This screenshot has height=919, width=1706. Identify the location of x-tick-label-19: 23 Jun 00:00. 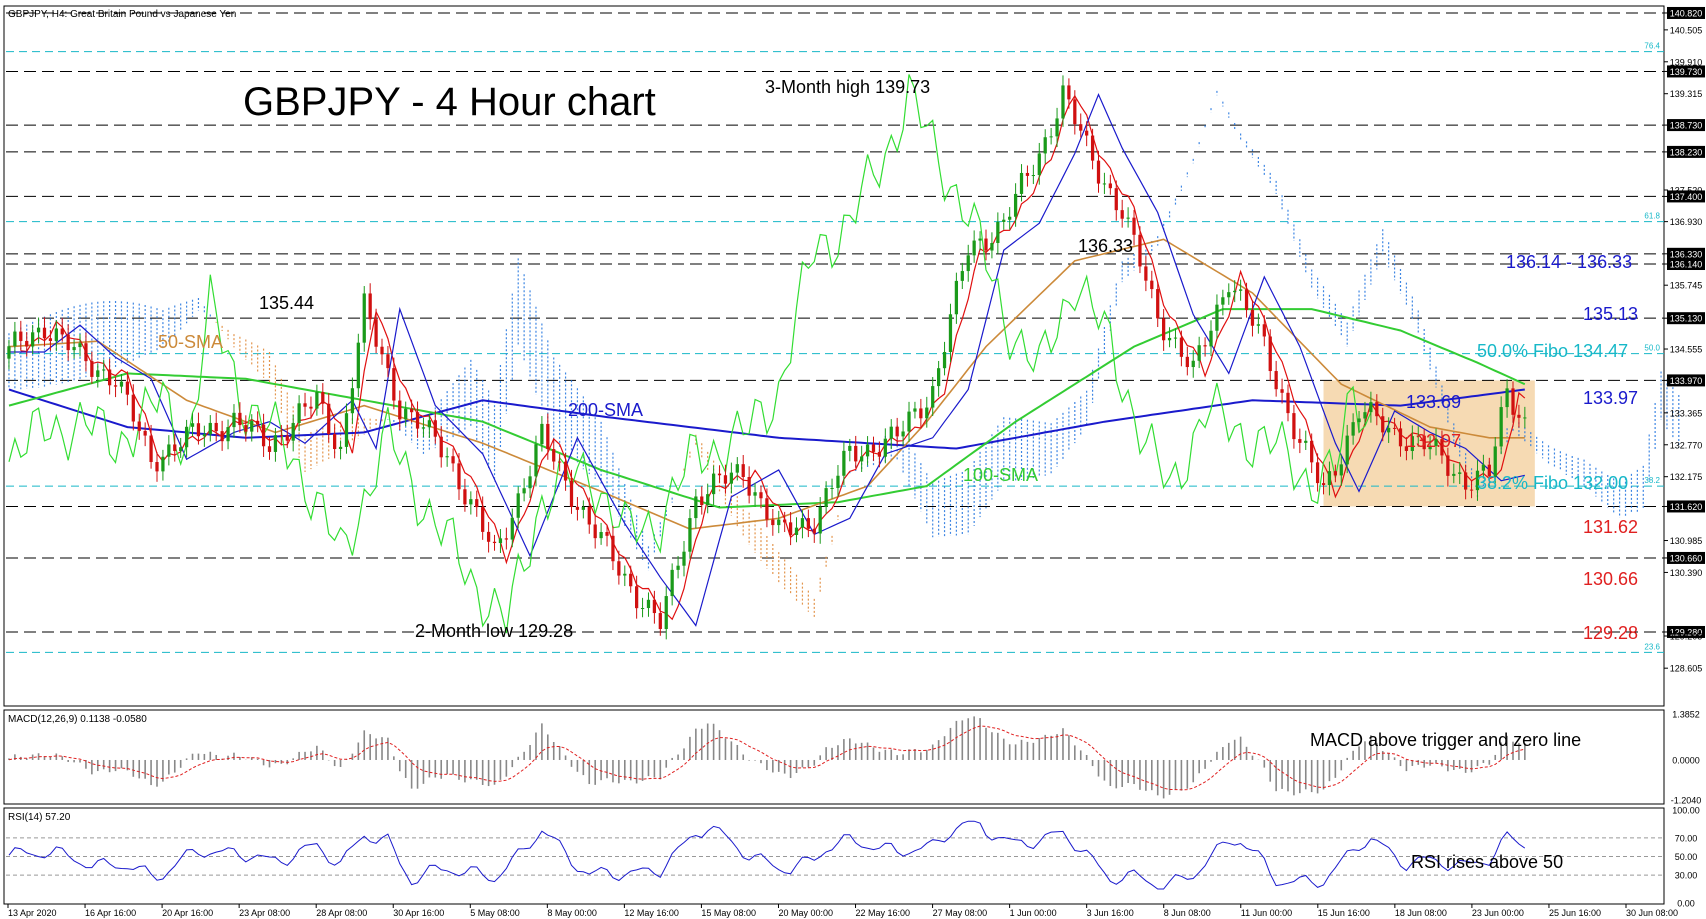
(1498, 913).